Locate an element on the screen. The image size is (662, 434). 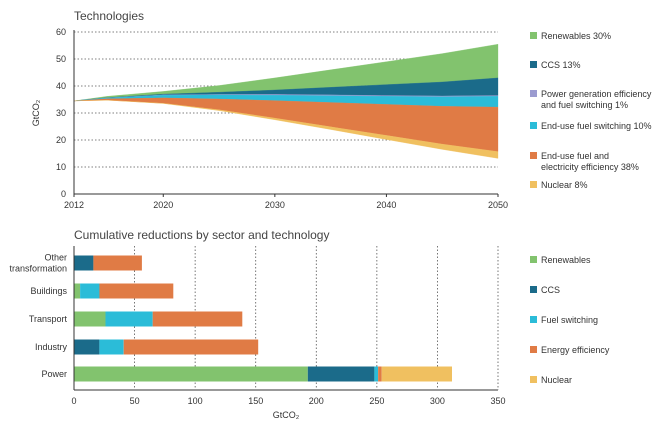
legend-label-ccs-13: CCS 13% is located at coordinates (561, 65).